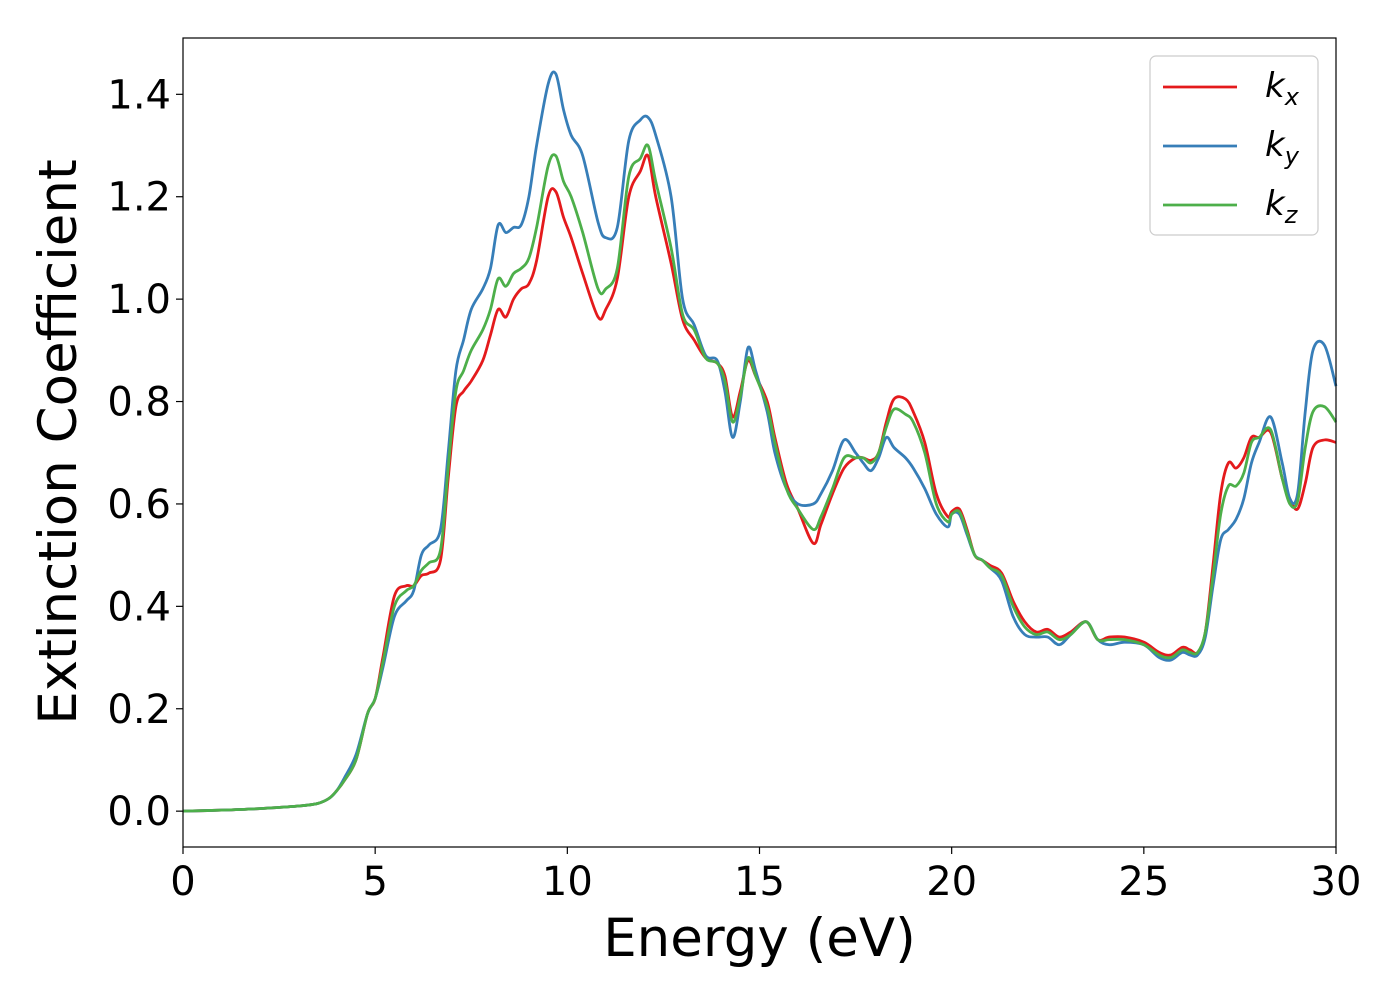 Image resolution: width=1400 pixels, height=1000 pixels. I want to click on y-tick-label: 1.2, so click(139, 198).